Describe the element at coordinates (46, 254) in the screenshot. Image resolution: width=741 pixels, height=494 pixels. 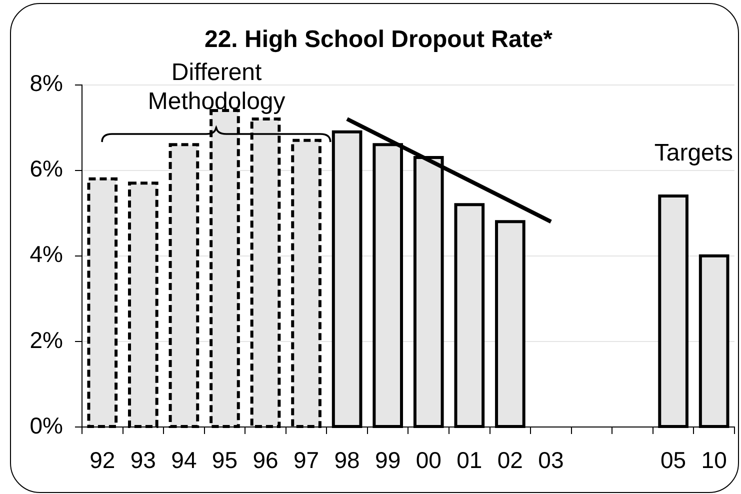
I see `y-tick-label: 4%` at that location.